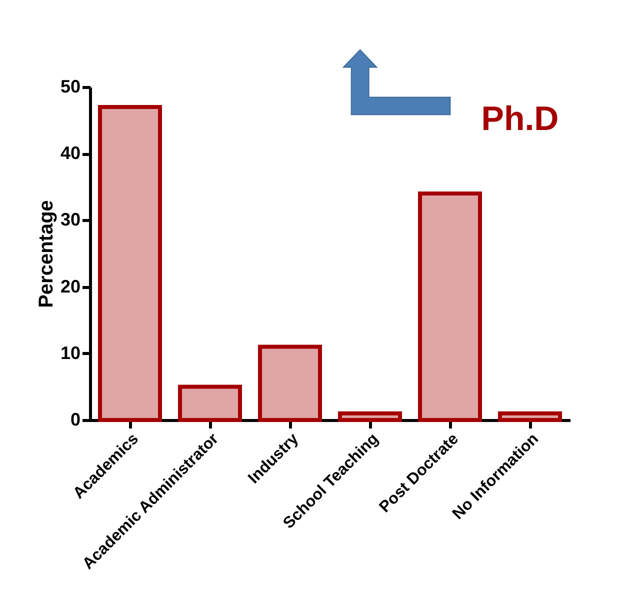 Image resolution: width=620 pixels, height=589 pixels. What do you see at coordinates (520, 119) in the screenshot?
I see `annotation: Ph.D` at bounding box center [520, 119].